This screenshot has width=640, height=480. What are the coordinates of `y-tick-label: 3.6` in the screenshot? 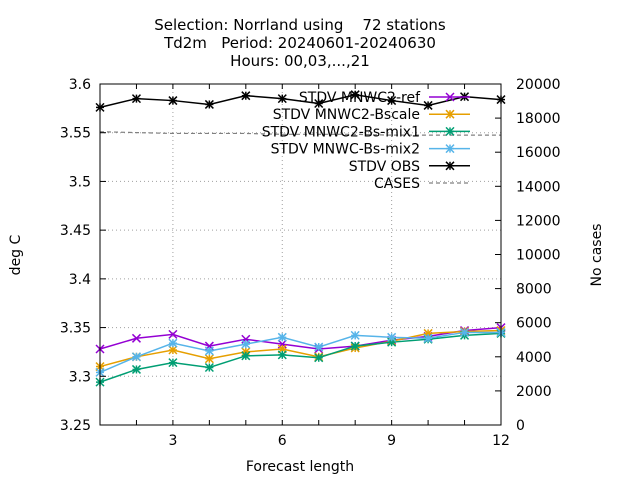 It's located at (80, 85).